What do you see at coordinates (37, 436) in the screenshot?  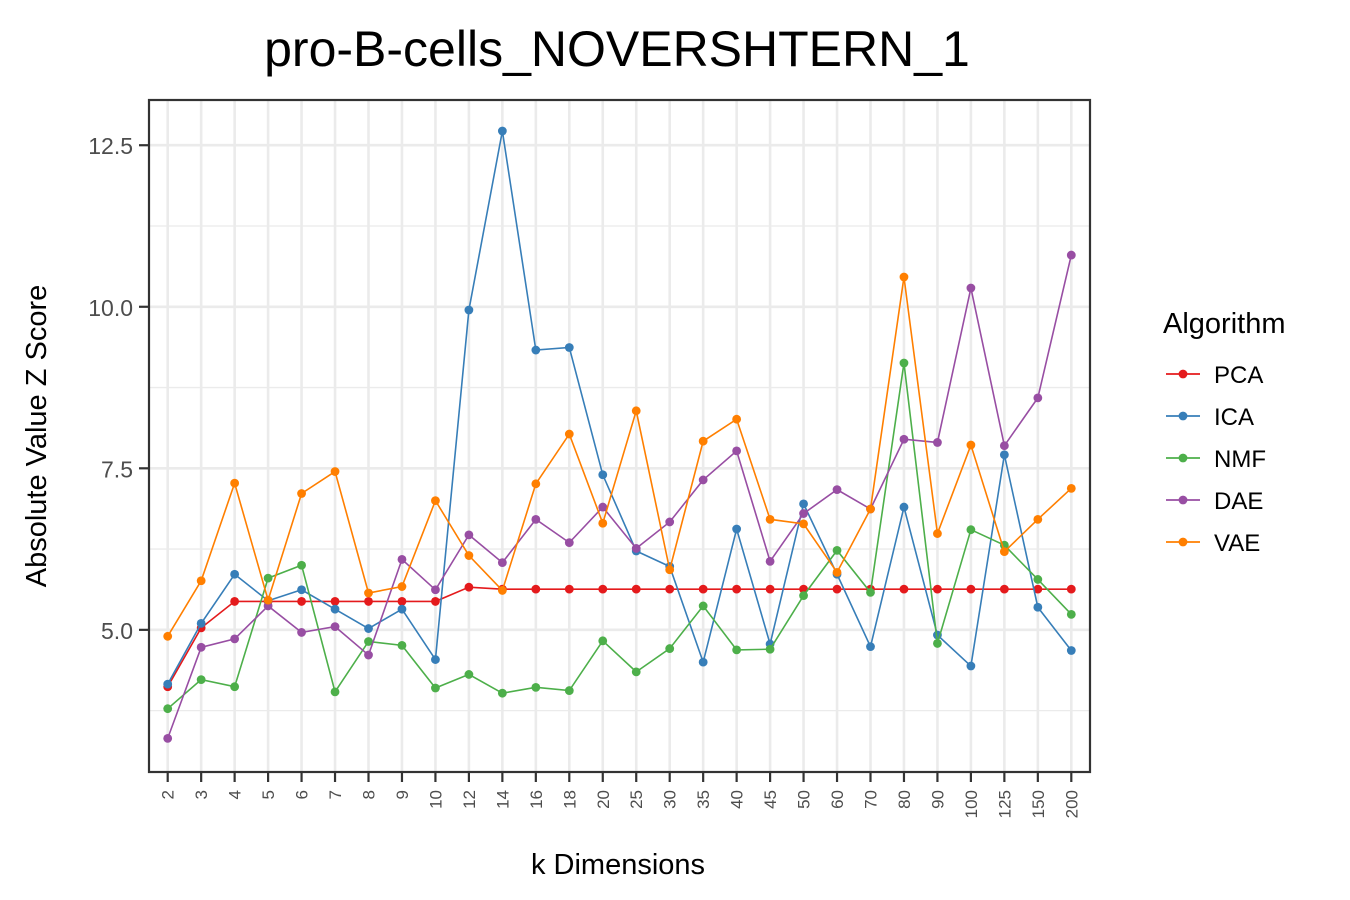 I see `y-axis-label: Absolute Value Z Score` at bounding box center [37, 436].